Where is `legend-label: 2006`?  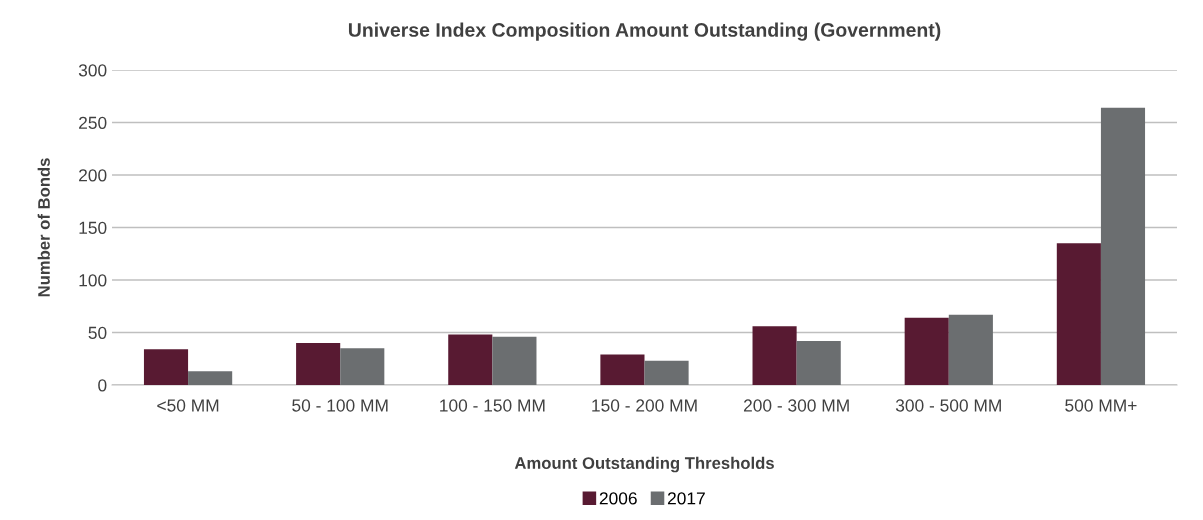 legend-label: 2006 is located at coordinates (618, 498).